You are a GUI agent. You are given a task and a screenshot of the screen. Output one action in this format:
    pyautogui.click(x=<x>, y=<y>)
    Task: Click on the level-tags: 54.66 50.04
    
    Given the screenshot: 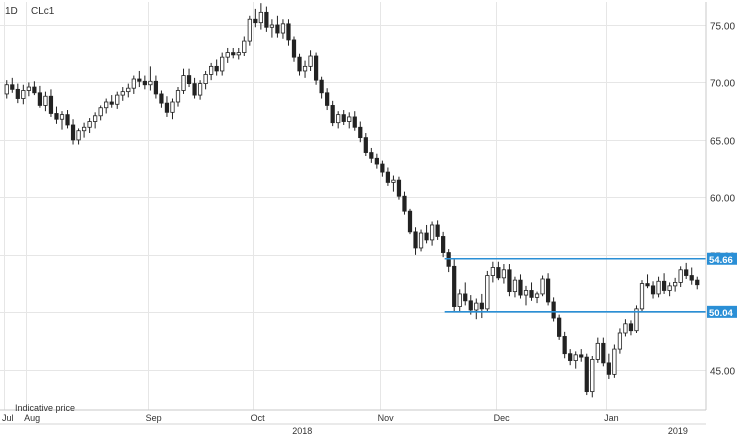 What is the action you would take?
    pyautogui.click(x=722, y=285)
    